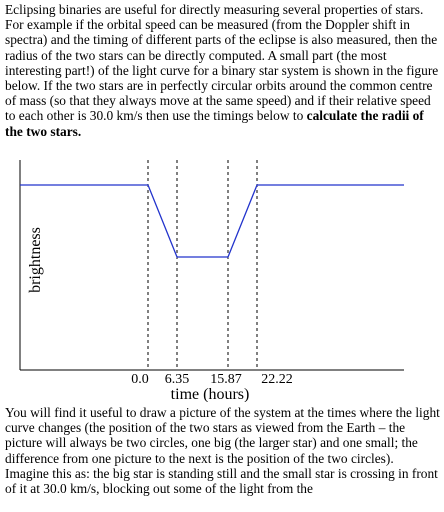 The width and height of the screenshot is (444, 512). I want to click on x-tick-label: 0.0, so click(140, 379).